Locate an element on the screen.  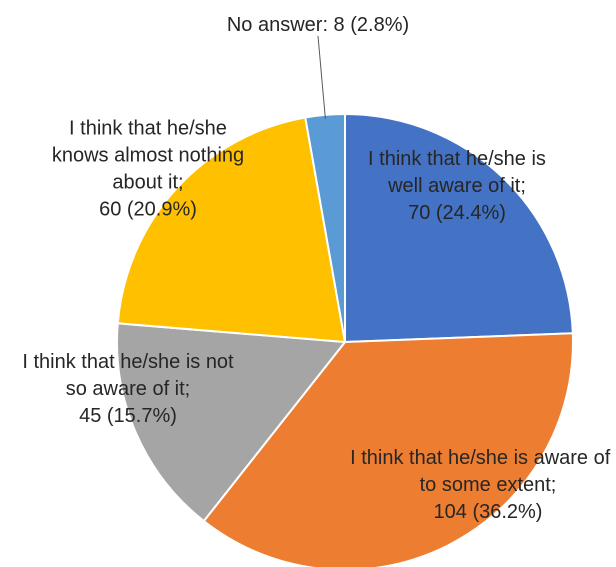
slice-label-line: 45 (15.7%) is located at coordinates (128, 416).